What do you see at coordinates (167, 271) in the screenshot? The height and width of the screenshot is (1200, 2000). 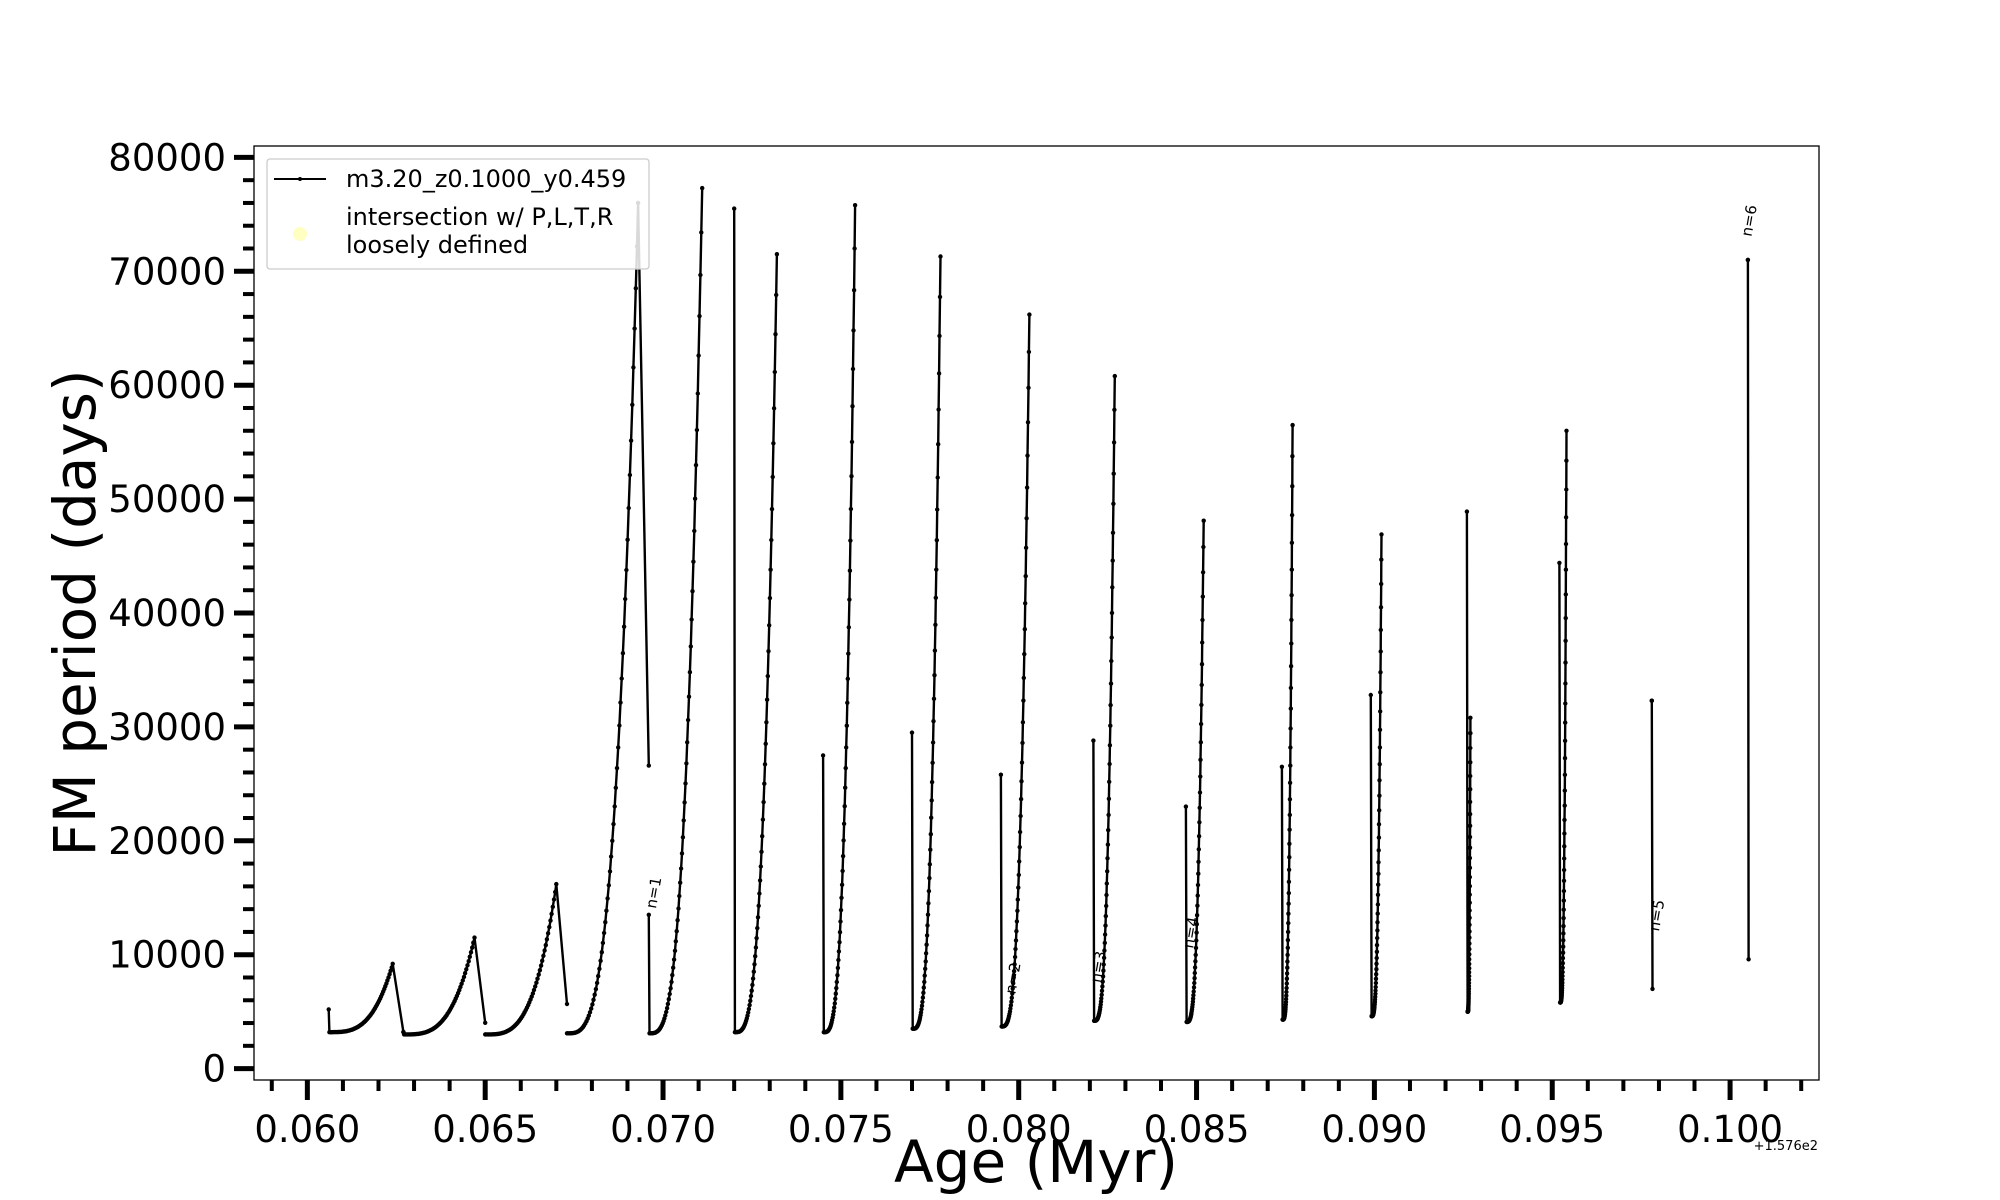 I see `y-tick-label: 70000` at bounding box center [167, 271].